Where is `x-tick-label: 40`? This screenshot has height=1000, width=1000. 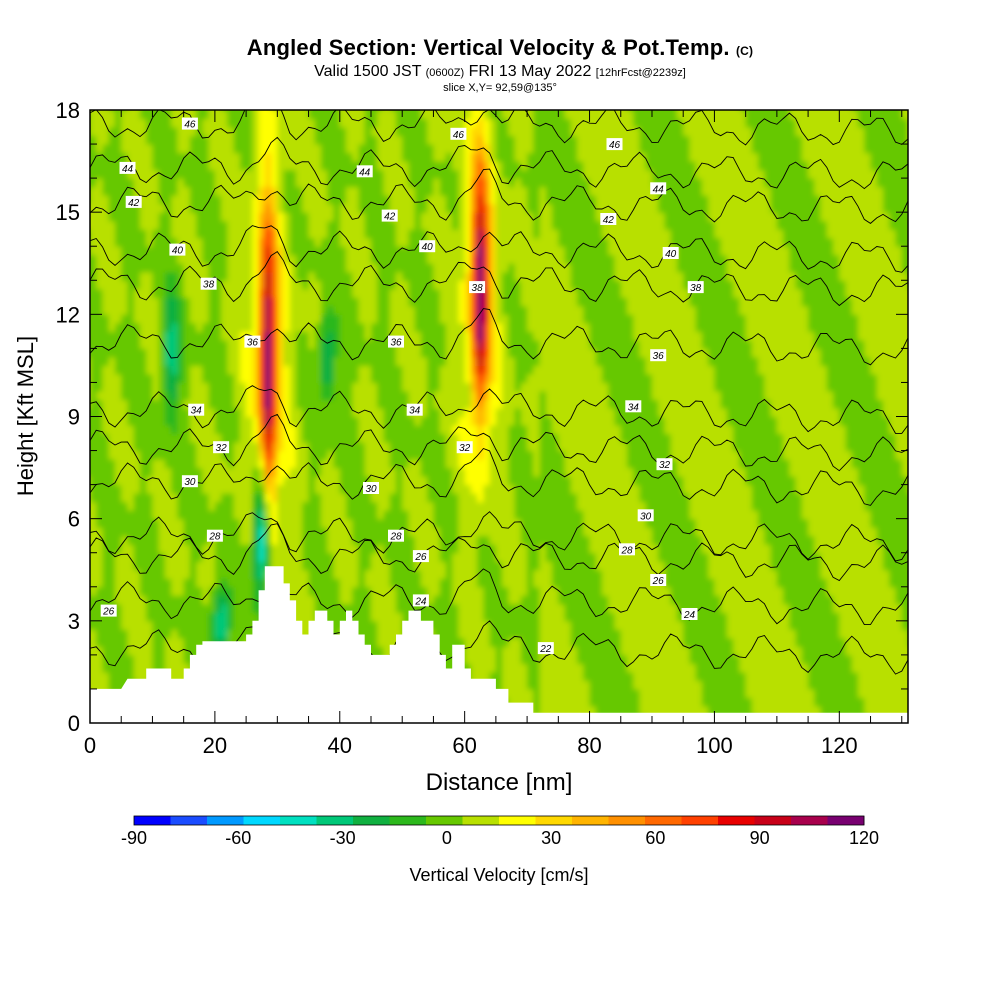 x-tick-label: 40 is located at coordinates (340, 745).